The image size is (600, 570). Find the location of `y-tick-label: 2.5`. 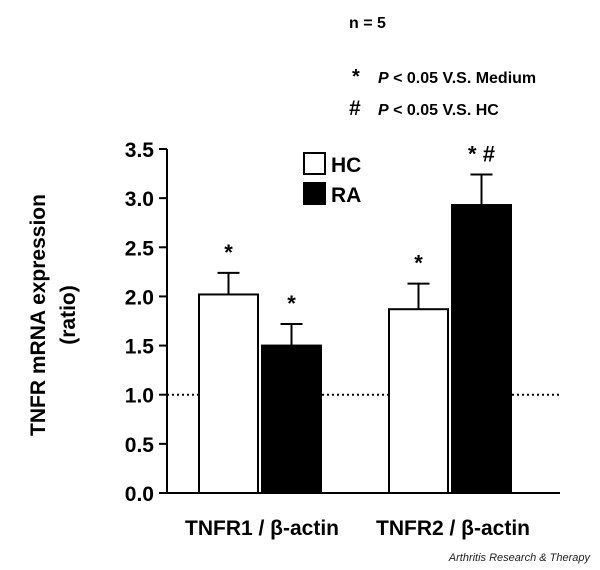

y-tick-label: 2.5 is located at coordinates (140, 248).